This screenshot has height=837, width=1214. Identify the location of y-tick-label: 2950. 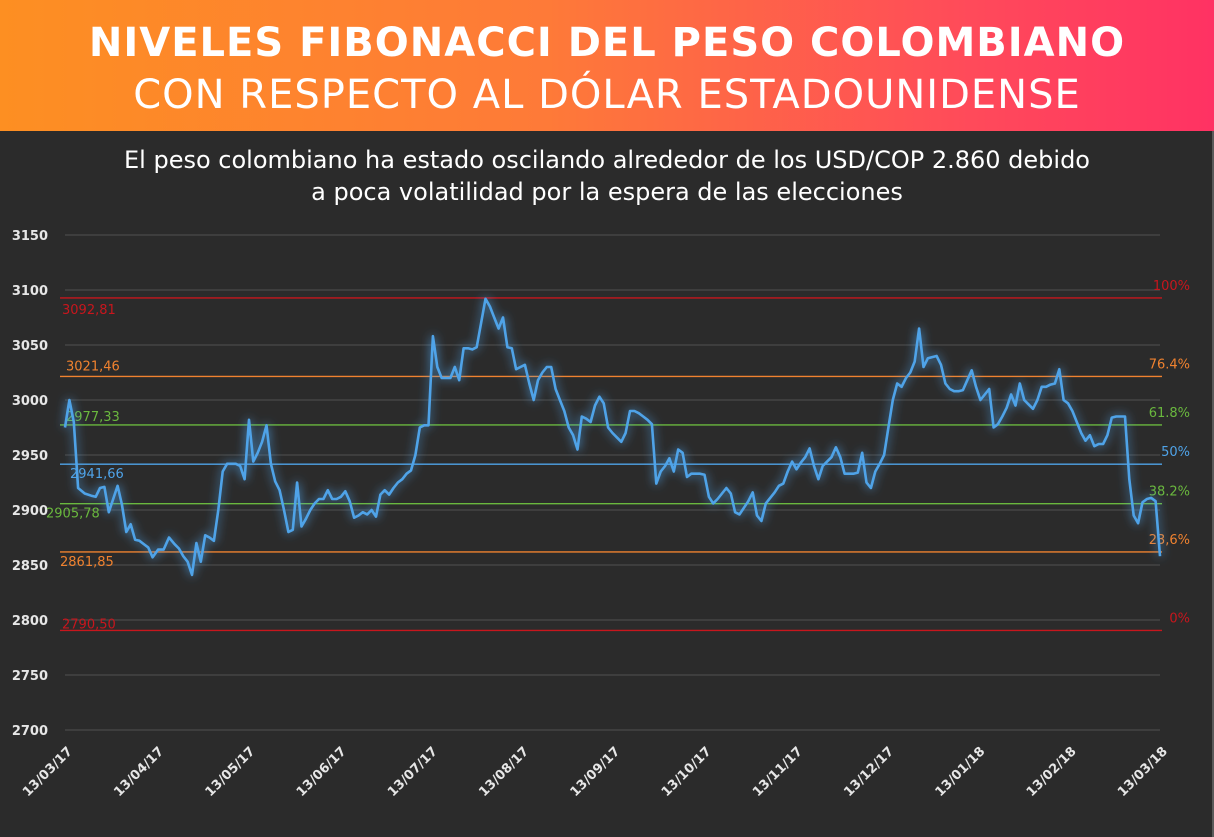
(30, 456).